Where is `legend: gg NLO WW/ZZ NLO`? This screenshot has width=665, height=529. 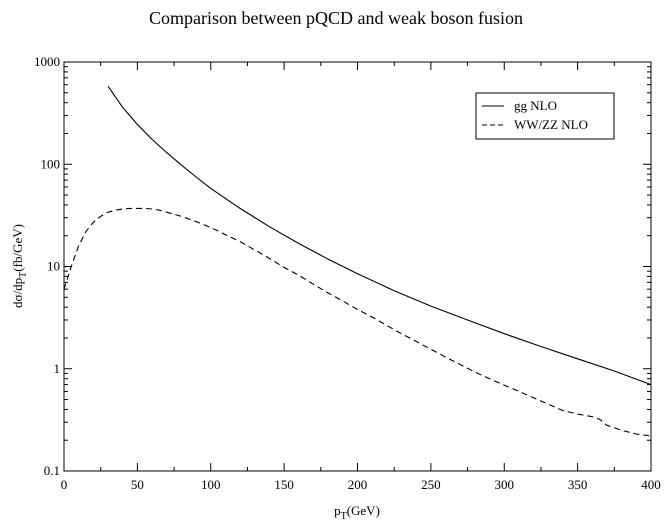 legend: gg NLO WW/ZZ NLO is located at coordinates (545, 116).